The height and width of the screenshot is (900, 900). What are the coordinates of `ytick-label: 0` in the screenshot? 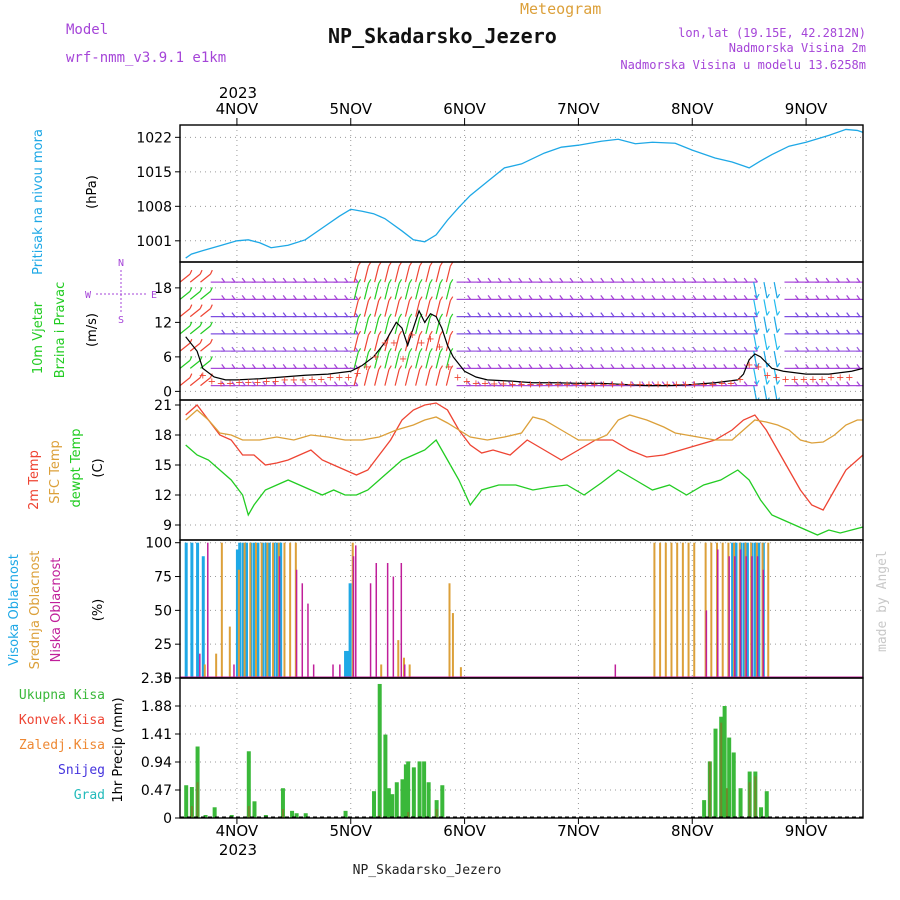 It's located at (167, 679).